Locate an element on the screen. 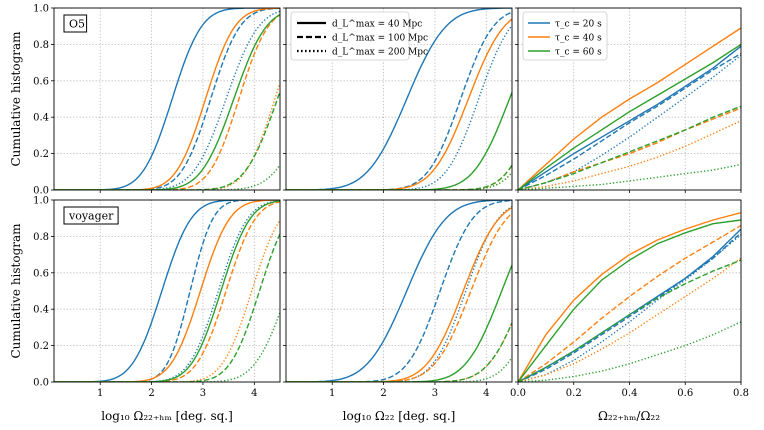 The image size is (764, 430). x-axis-label: log₁₀ Ω₂₂₊ₕₘ [deg. sq.] is located at coordinates (167, 416).